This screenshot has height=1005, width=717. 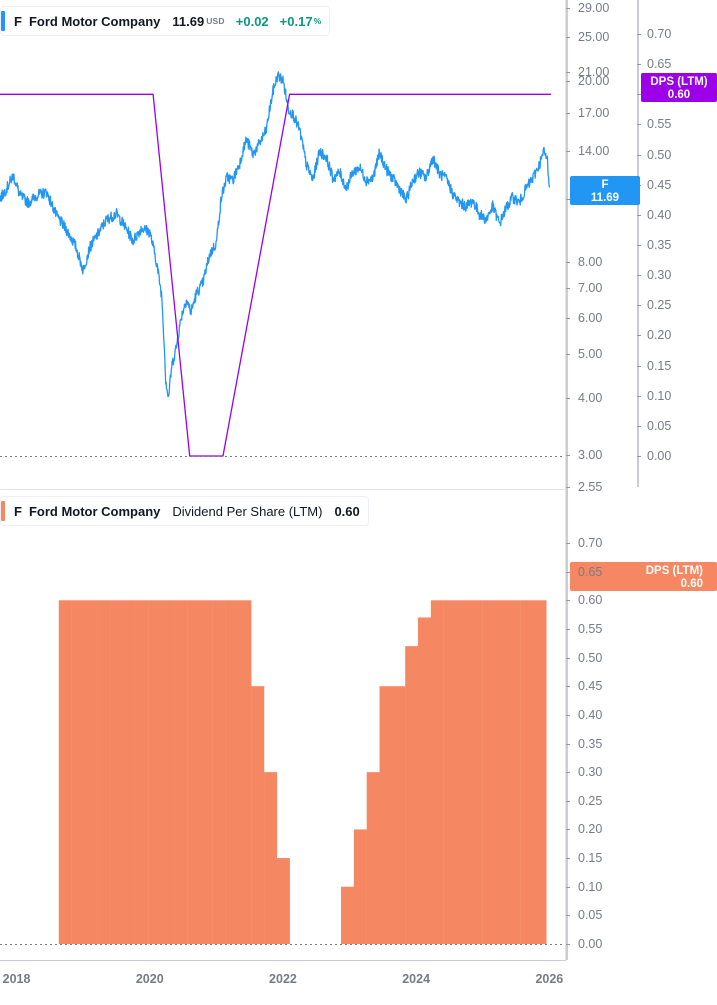 I want to click on legend-change-abs: +0.02, so click(x=252, y=21).